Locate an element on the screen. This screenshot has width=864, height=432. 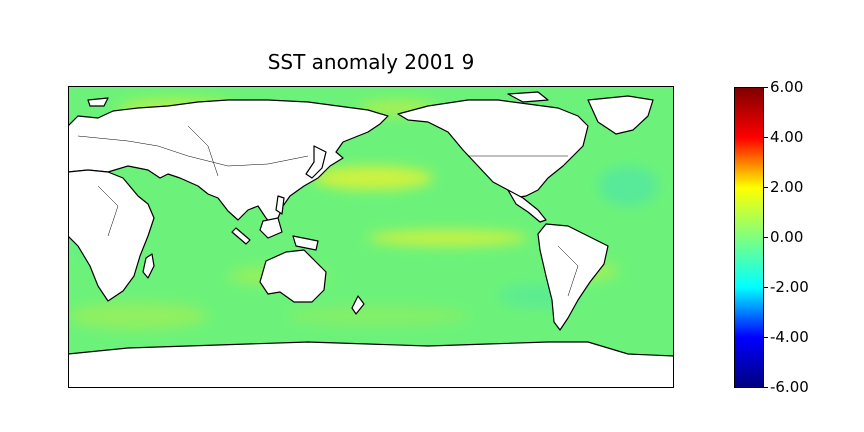
central-america is located at coordinates (527, 206).